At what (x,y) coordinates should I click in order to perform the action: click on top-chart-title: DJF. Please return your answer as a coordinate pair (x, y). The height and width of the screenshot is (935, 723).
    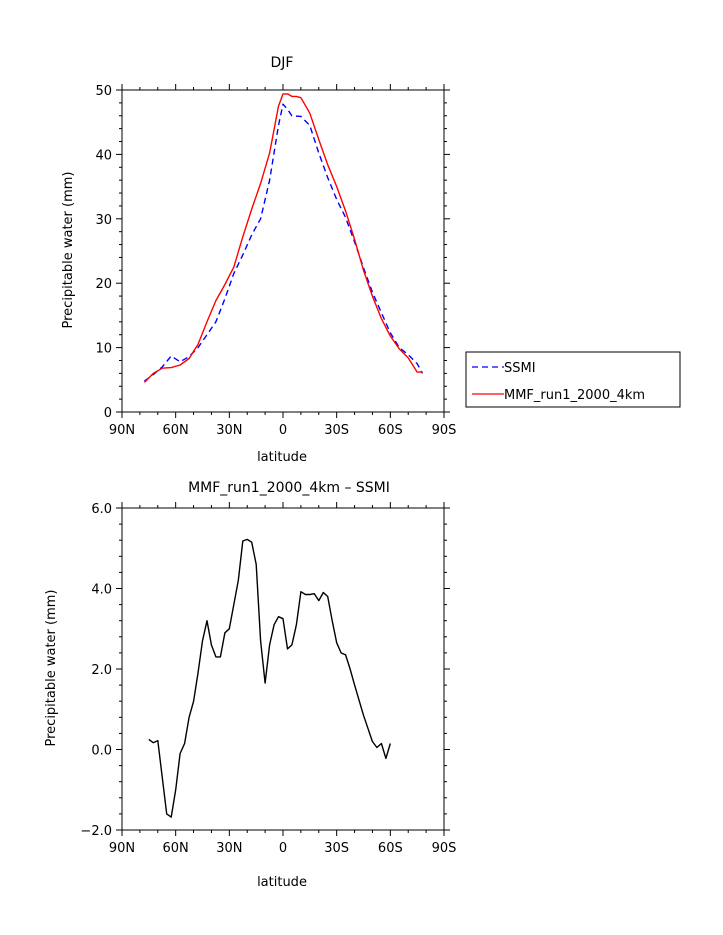
    Looking at the image, I should click on (282, 63).